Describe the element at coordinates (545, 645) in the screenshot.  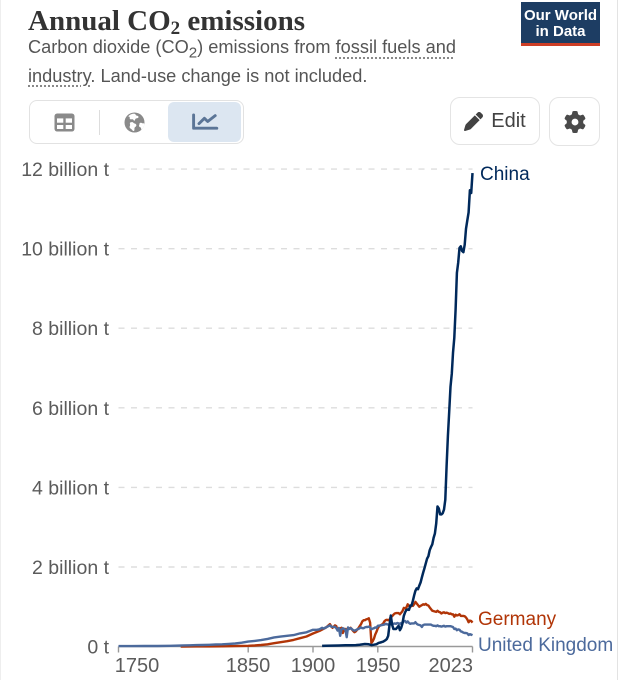
I see `svg-text: United Kingdom` at that location.